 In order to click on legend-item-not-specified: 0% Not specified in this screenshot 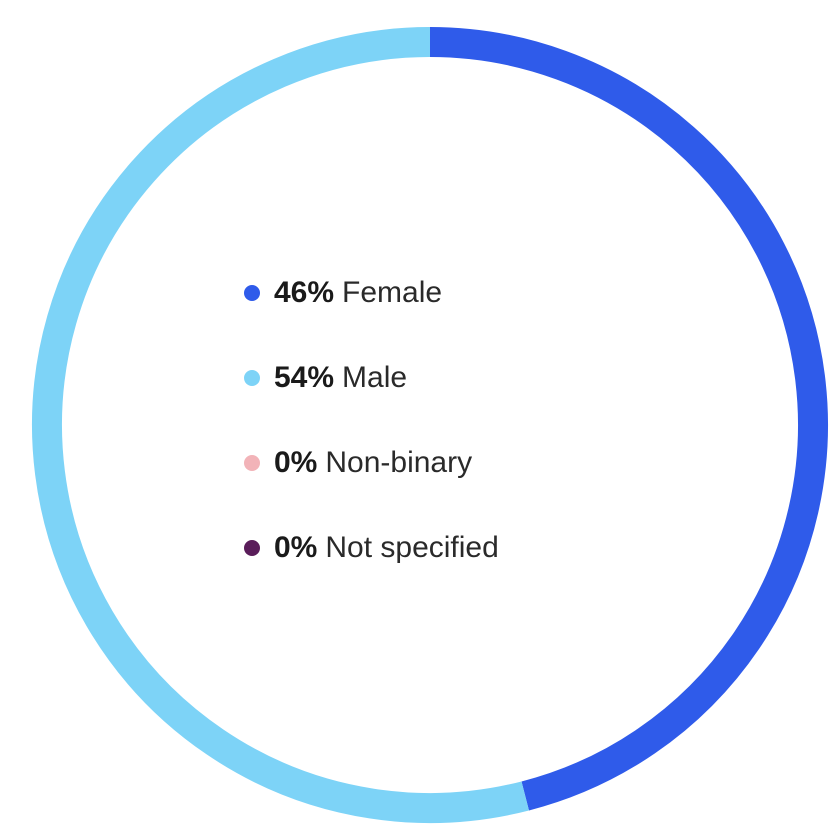, I will do `click(371, 548)`.